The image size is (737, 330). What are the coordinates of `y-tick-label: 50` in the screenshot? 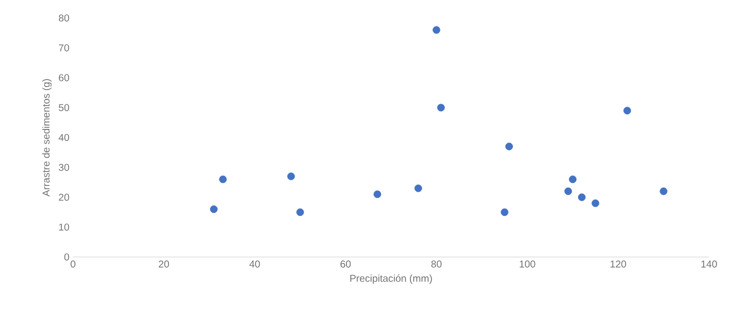 It's located at (64, 108).